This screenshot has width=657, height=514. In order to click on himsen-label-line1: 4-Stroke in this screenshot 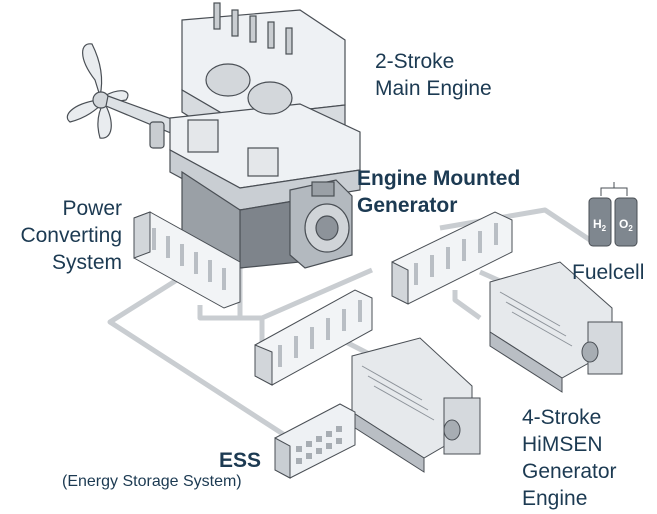, I will do `click(562, 417)`.